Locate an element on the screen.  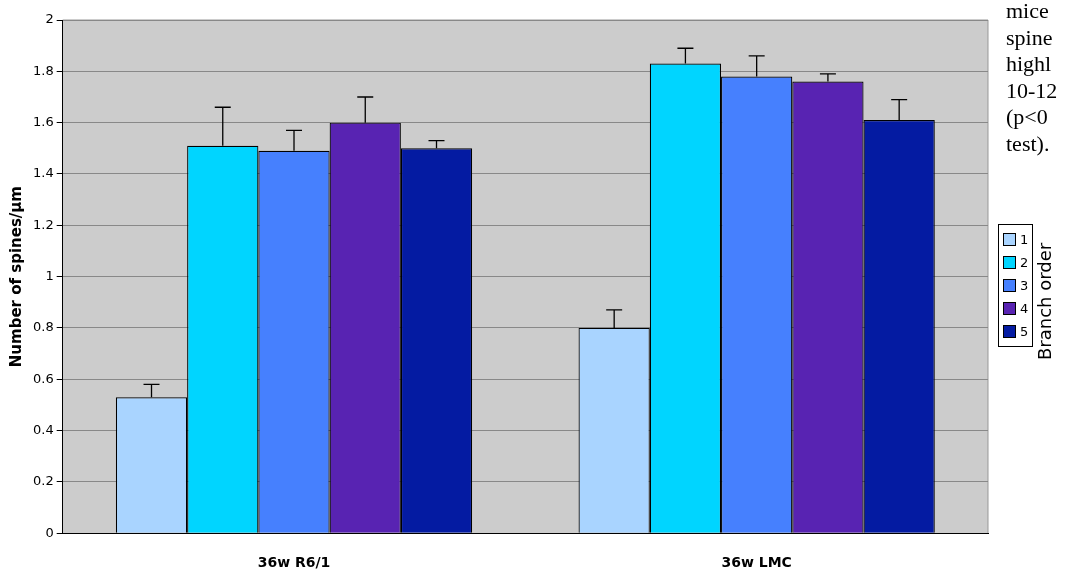
legend-label: 3 is located at coordinates (1024, 285).